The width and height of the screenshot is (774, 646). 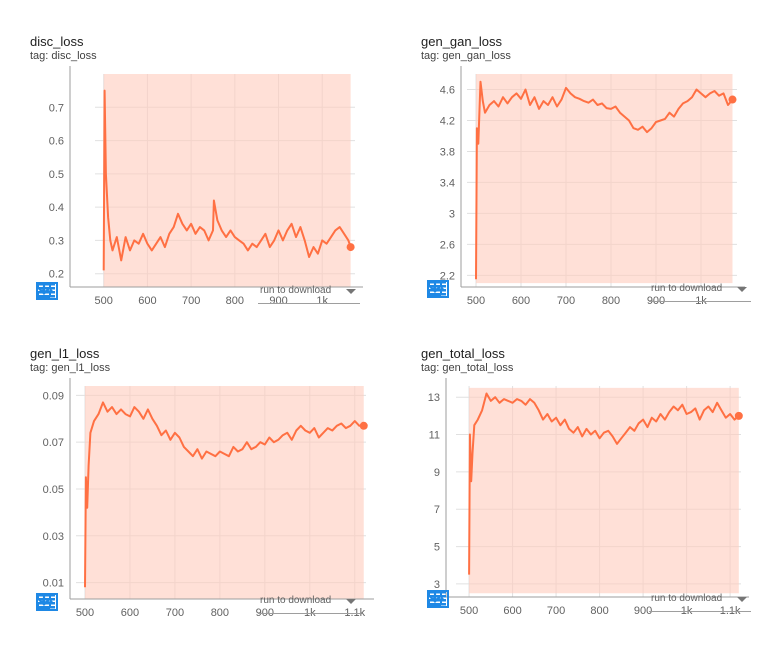 What do you see at coordinates (53, 537) in the screenshot?
I see `y-tick-label: 0.03` at bounding box center [53, 537].